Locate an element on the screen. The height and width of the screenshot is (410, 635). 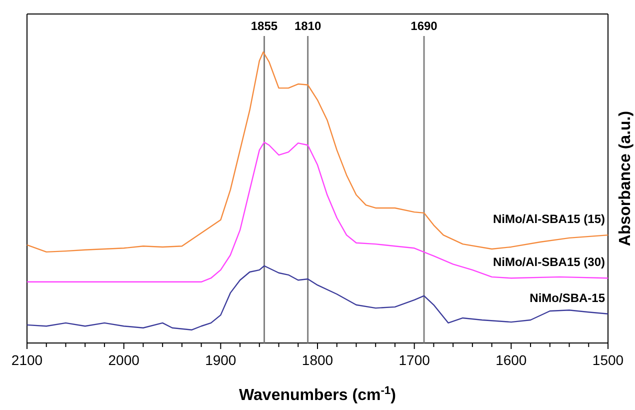
x-tick-label: 1500 is located at coordinates (608, 360).